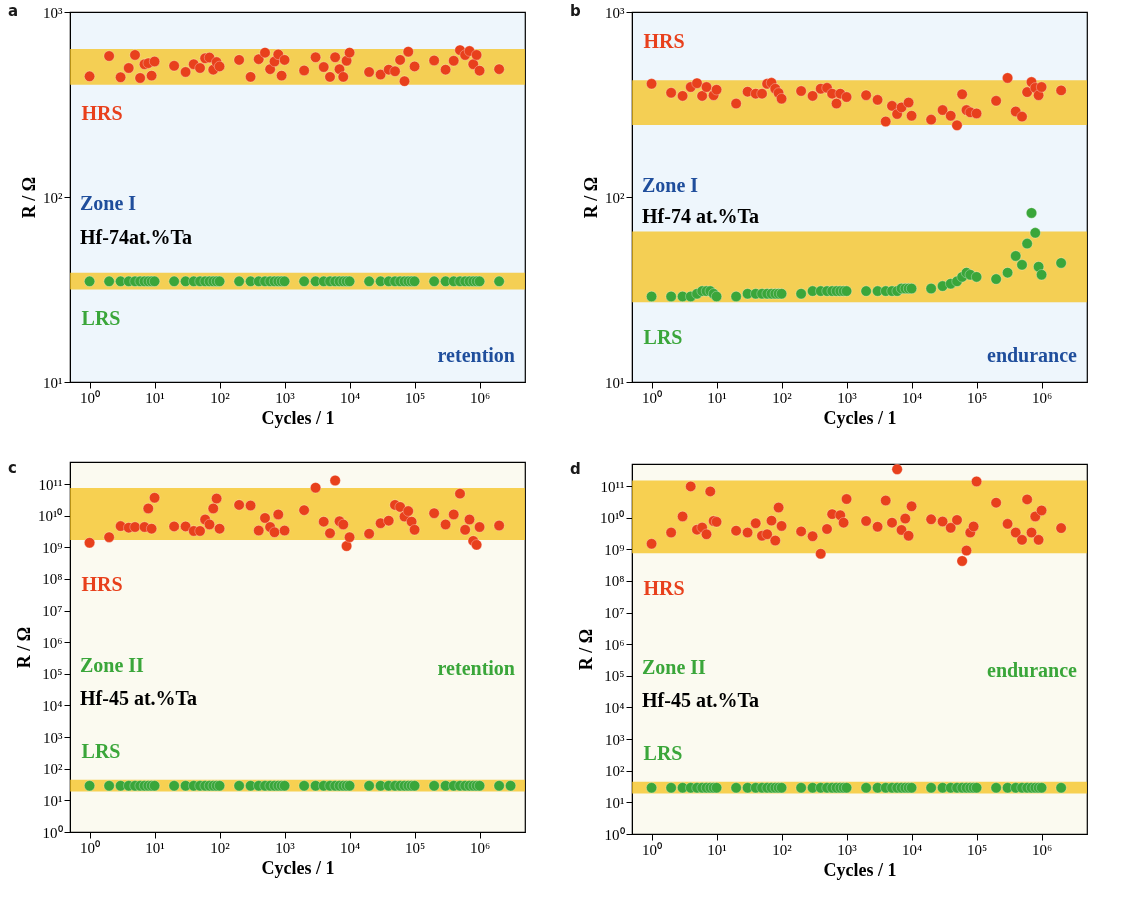  What do you see at coordinates (575, 468) in the screenshot?
I see `chart-title: d` at bounding box center [575, 468].